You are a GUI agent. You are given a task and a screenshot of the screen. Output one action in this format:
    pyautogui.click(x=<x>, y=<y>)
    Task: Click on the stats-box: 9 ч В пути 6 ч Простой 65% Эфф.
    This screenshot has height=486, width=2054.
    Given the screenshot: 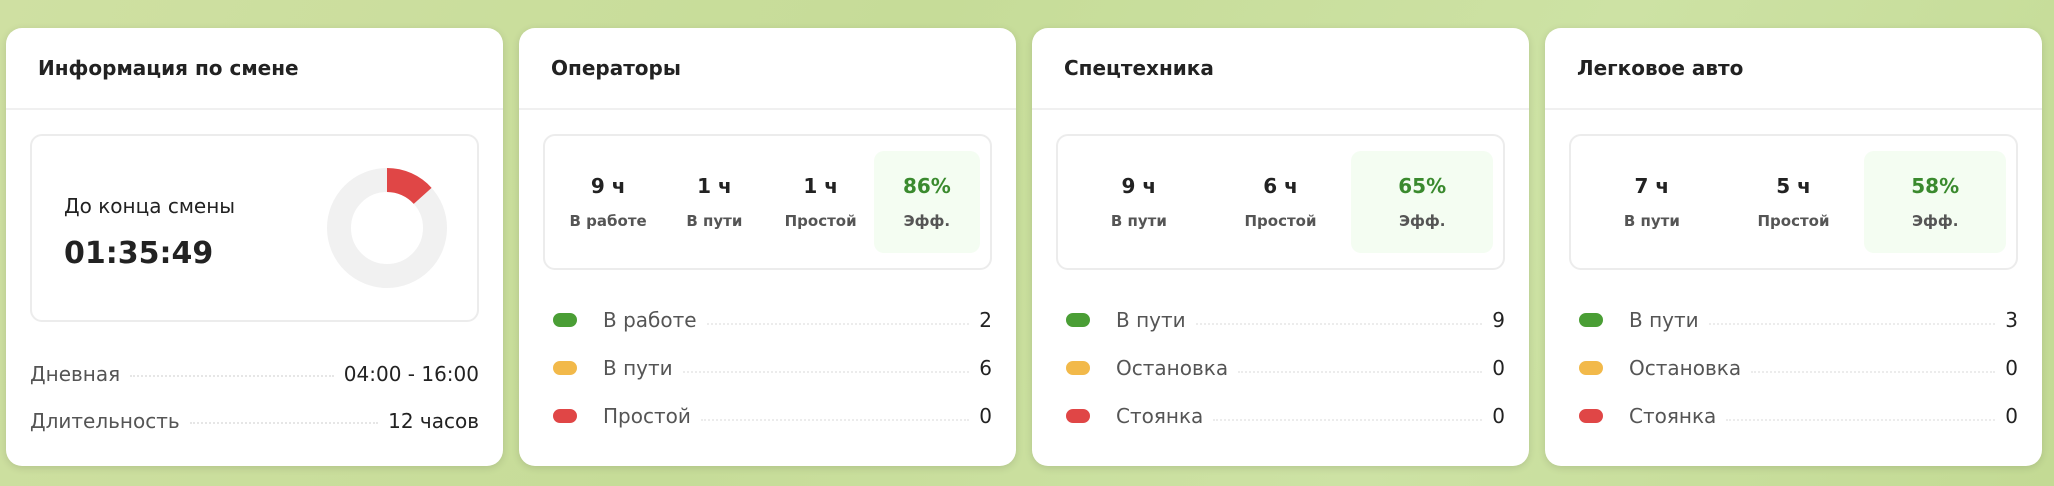 What is the action you would take?
    pyautogui.click(x=1280, y=202)
    